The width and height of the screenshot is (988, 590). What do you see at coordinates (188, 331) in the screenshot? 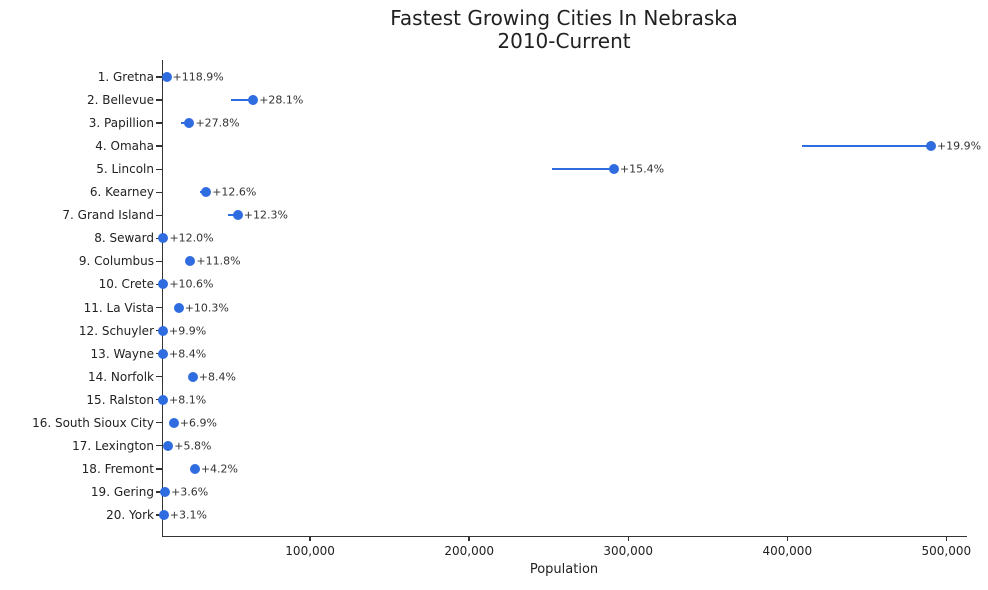
I see `growth-percent-label: +9.9%` at bounding box center [188, 331].